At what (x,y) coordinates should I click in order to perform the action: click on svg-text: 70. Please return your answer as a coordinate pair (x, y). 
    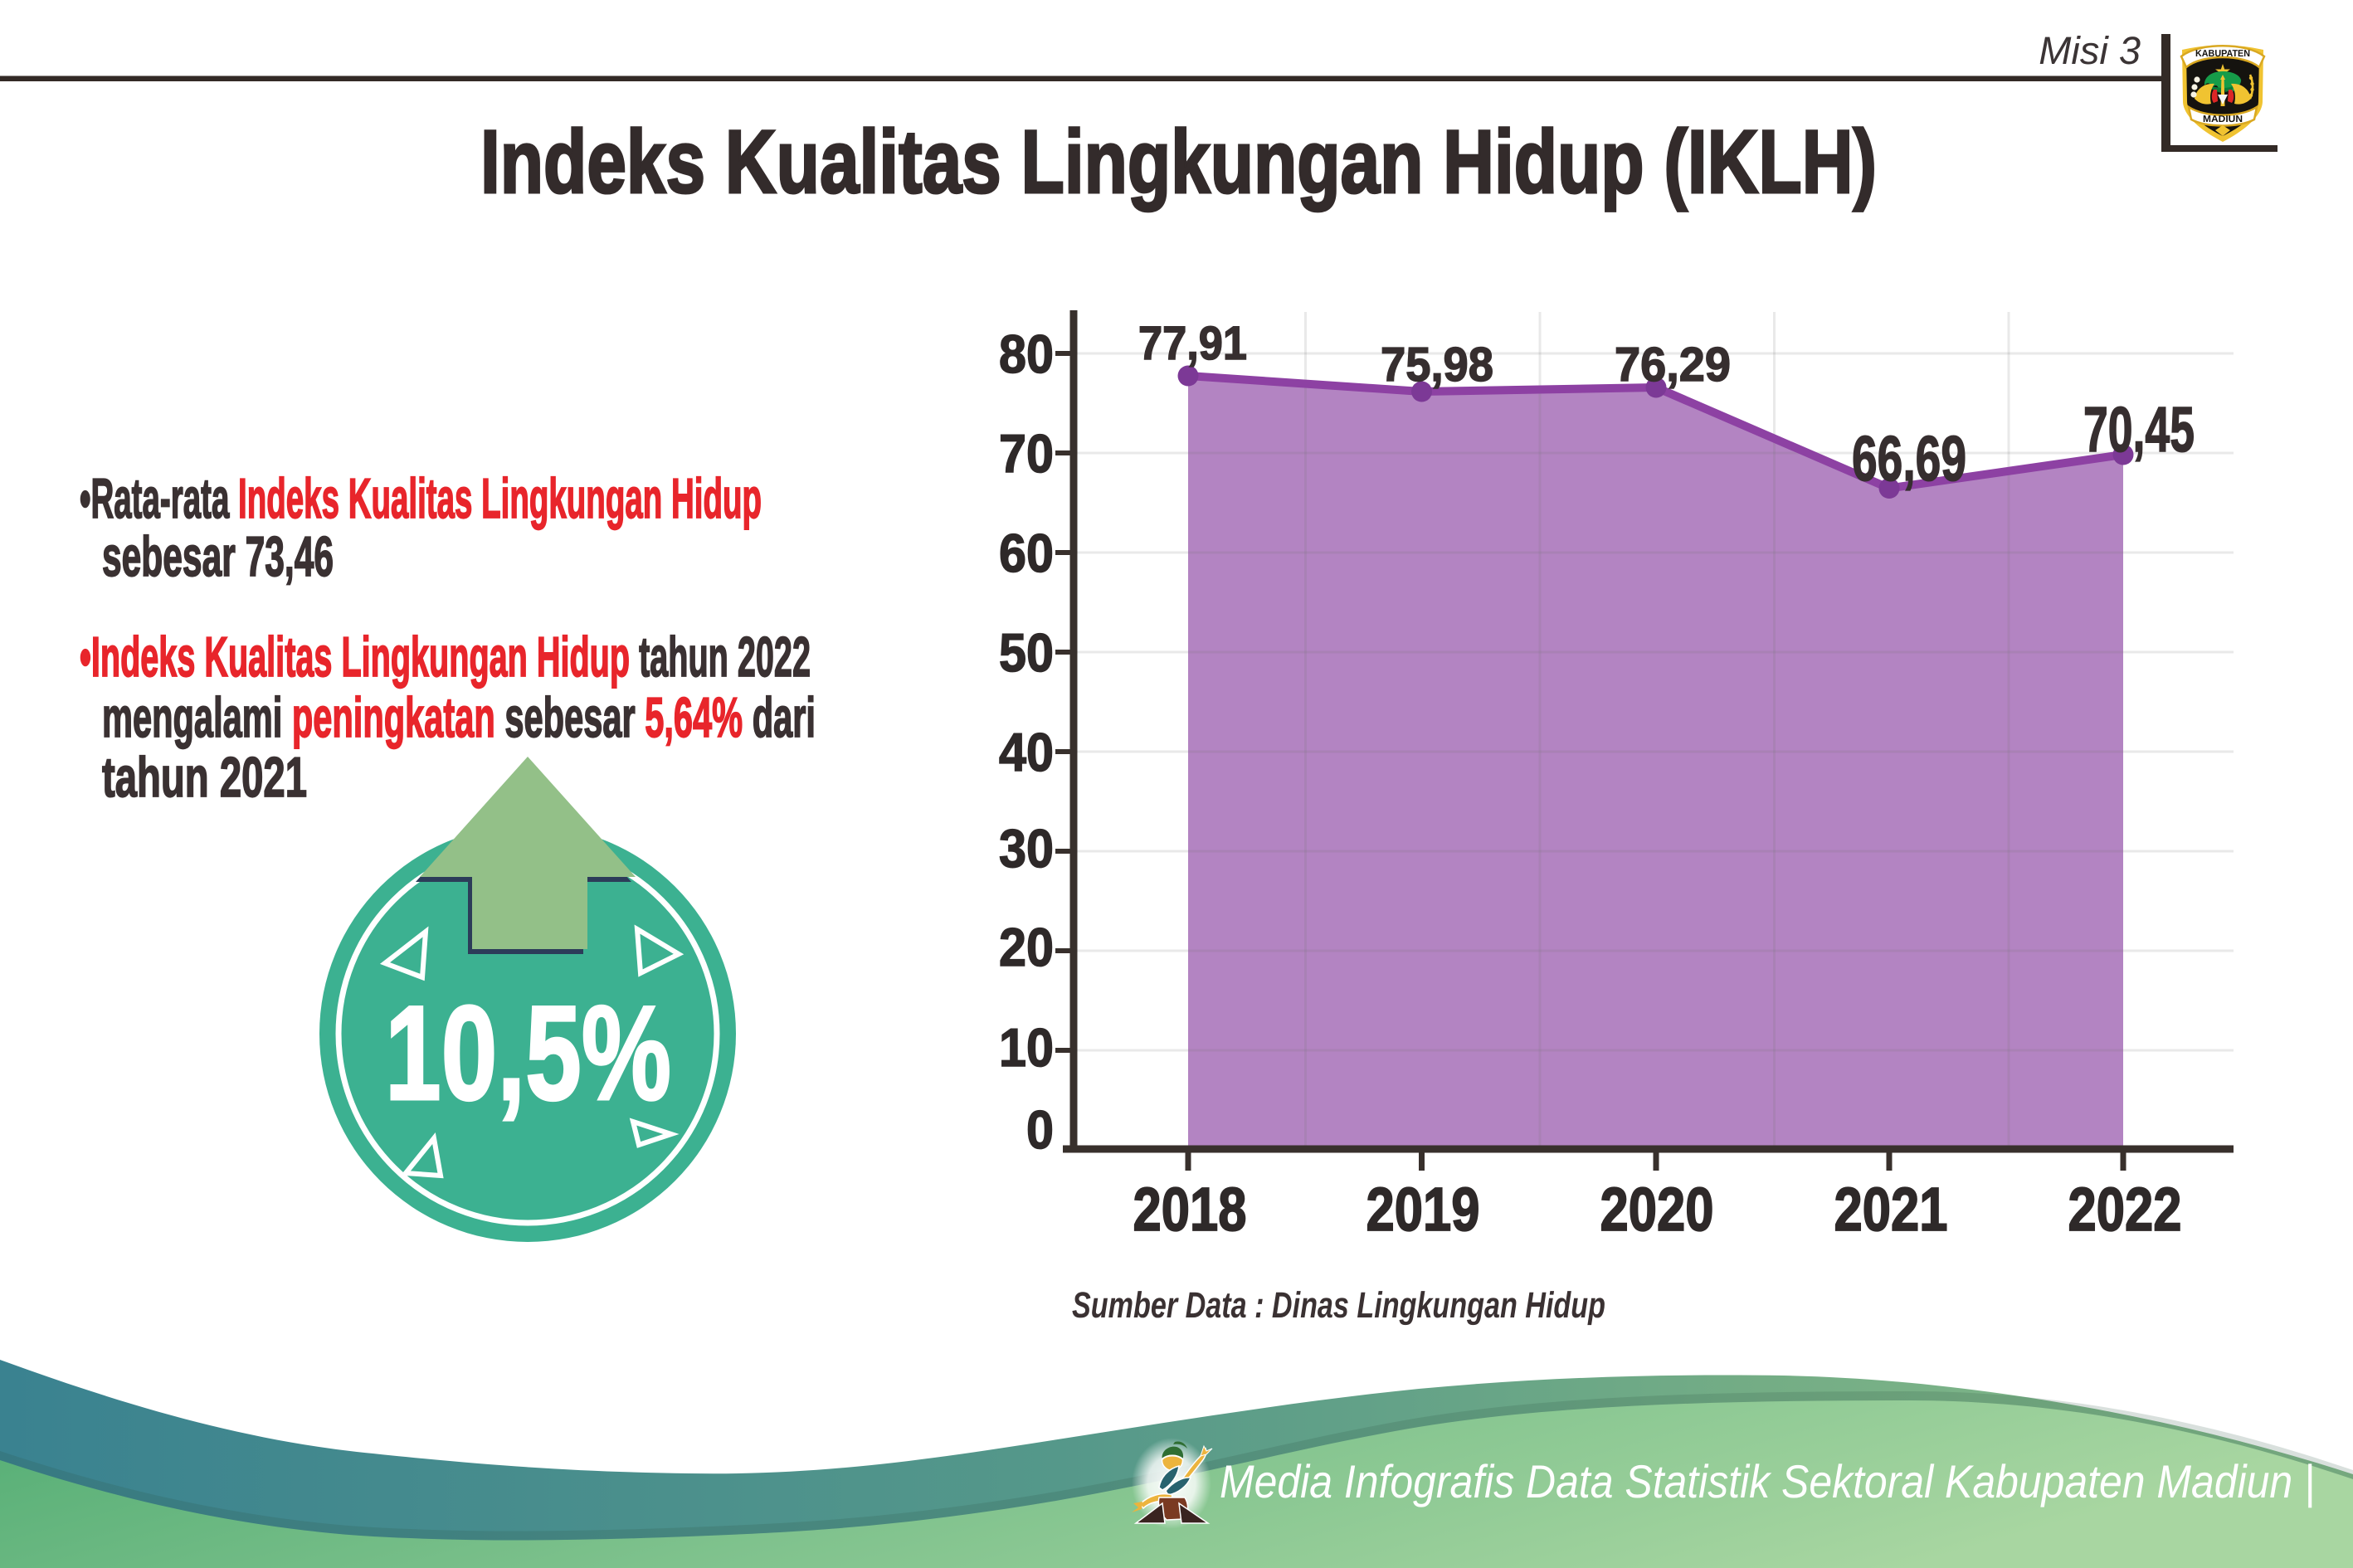
    Looking at the image, I should click on (1026, 453).